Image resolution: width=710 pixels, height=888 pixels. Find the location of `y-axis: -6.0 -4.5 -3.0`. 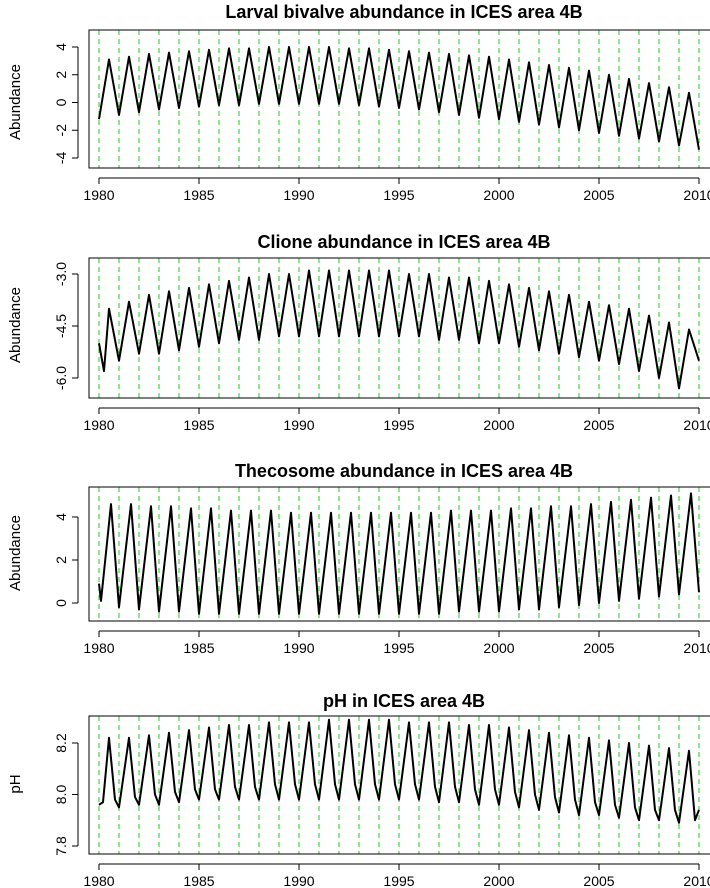

y-axis: -6.0 -4.5 -3.0 is located at coordinates (66, 326).